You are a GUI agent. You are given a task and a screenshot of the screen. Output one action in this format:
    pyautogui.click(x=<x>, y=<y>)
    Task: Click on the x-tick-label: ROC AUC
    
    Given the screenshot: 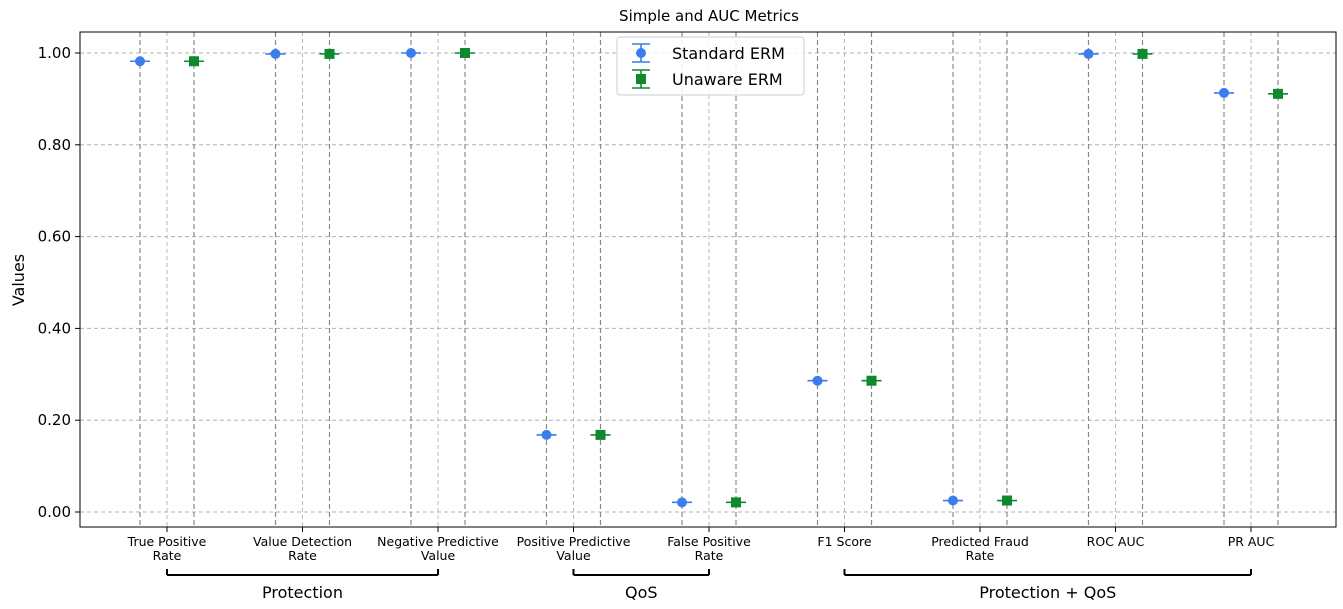 What is the action you would take?
    pyautogui.click(x=1116, y=541)
    